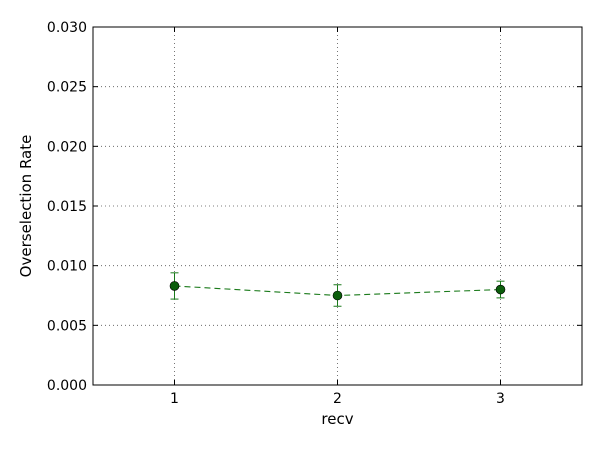 Image resolution: width=600 pixels, height=450 pixels. I want to click on y-tick-label: 0.000, so click(67, 386).